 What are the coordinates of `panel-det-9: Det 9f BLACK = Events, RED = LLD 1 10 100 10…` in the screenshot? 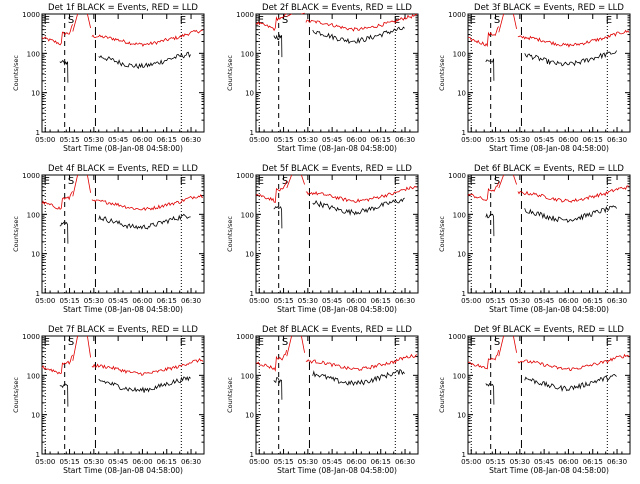 It's located at (534, 400).